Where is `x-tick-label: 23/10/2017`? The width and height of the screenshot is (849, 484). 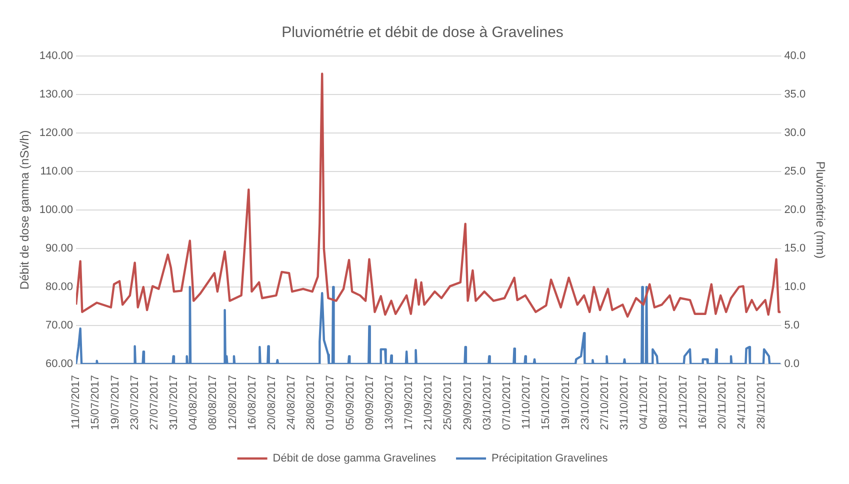
x-tick-label: 23/10/2017 is located at coordinates (585, 402).